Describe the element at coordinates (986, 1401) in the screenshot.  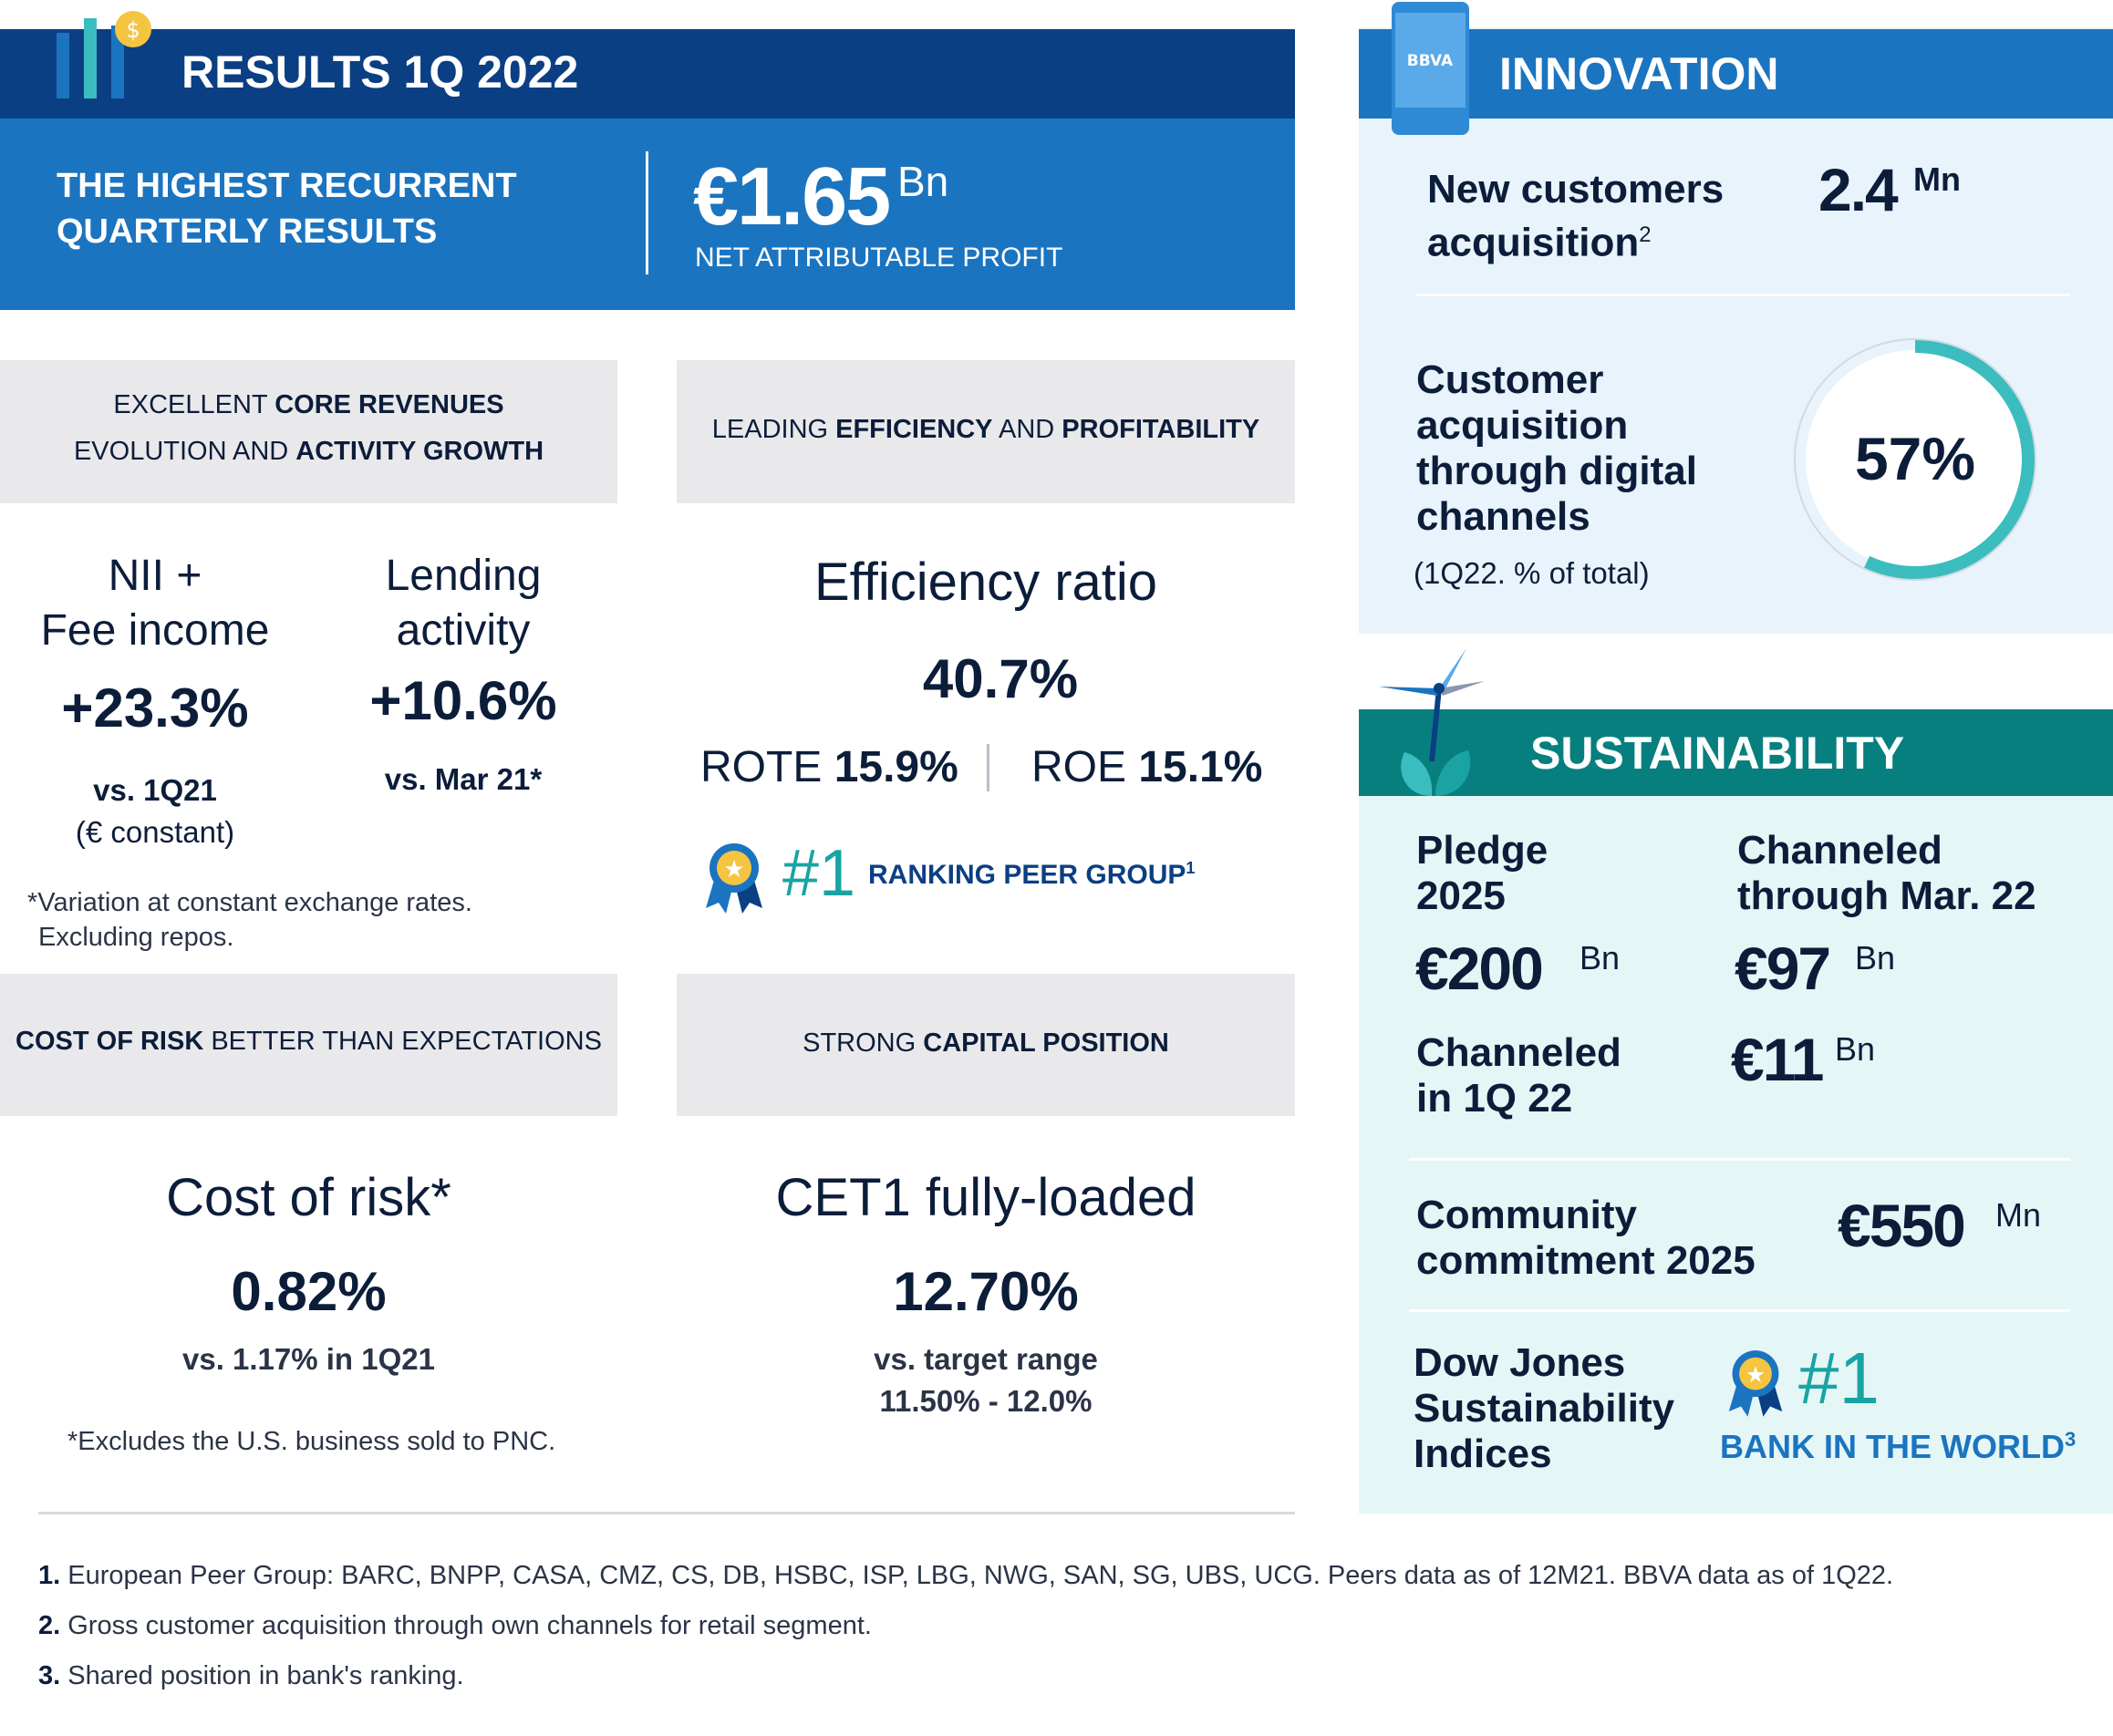
I see `cet1-note-2: 11.50% - 12.0%` at that location.